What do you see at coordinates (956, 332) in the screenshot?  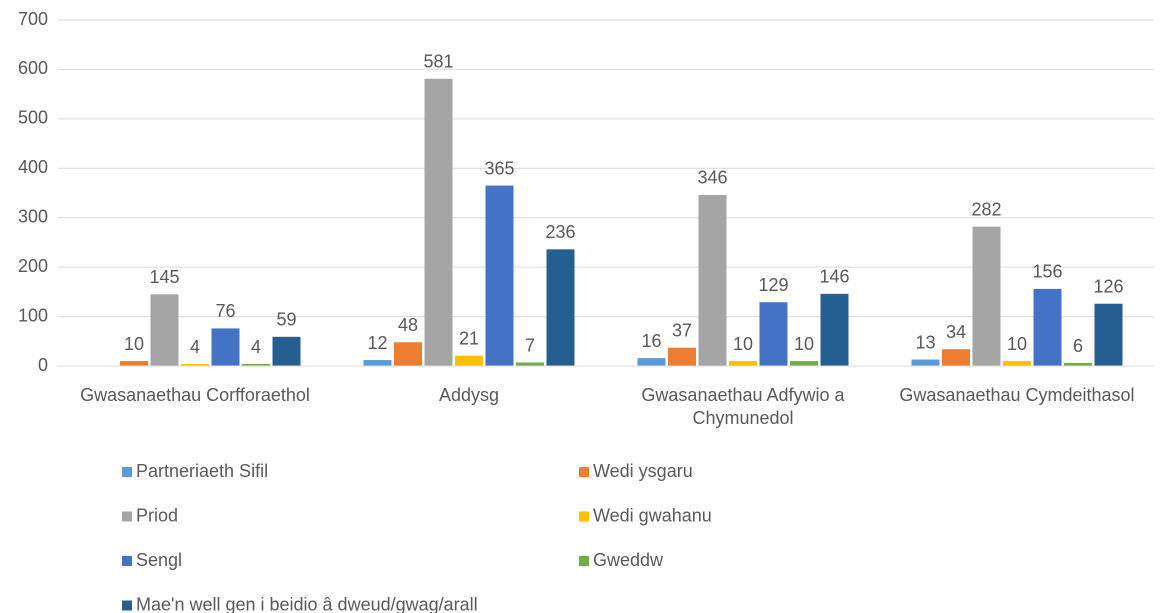 I see `data-label: 34` at bounding box center [956, 332].